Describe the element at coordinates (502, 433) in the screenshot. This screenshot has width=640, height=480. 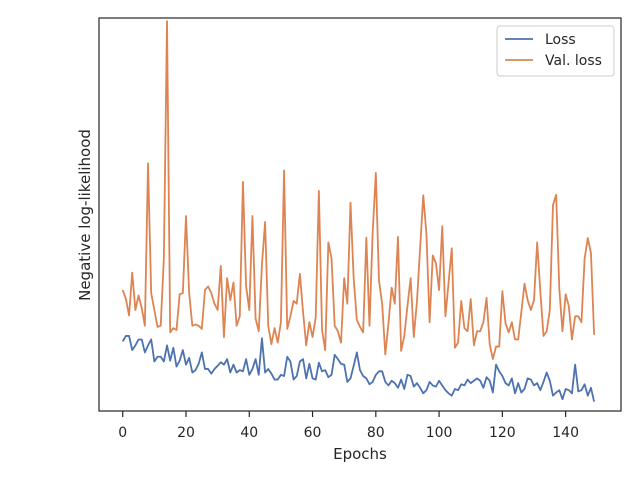
I see `x-tick-label: 120` at that location.